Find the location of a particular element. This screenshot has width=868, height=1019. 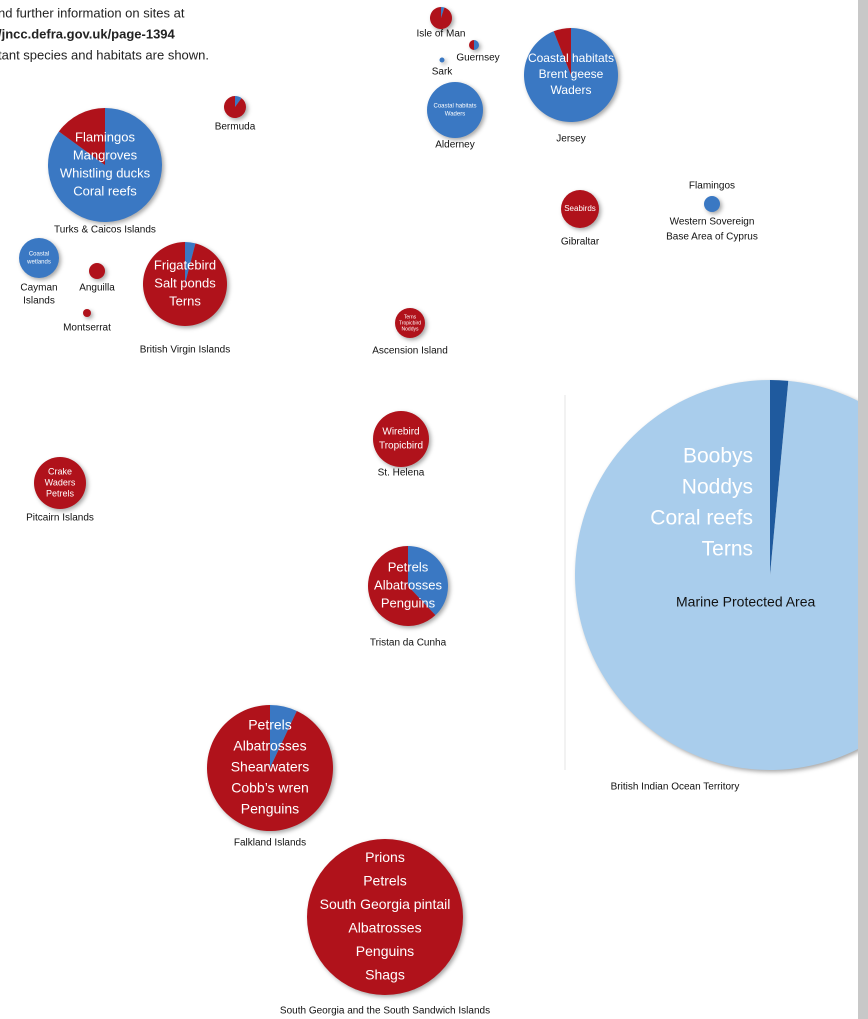

habitat-label: Shearwaters is located at coordinates (270, 767).